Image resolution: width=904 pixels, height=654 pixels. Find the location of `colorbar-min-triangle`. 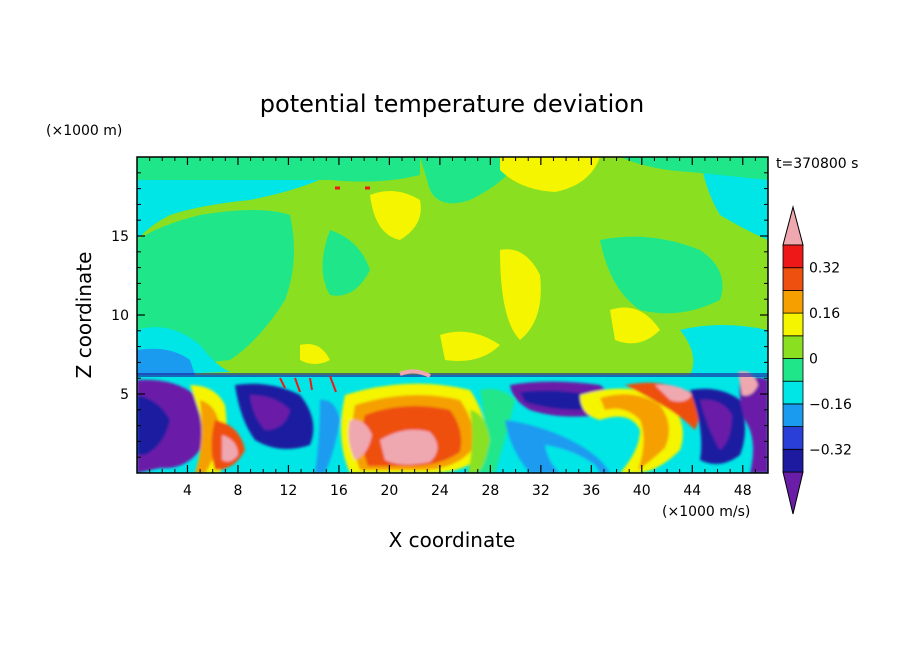

colorbar-min-triangle is located at coordinates (793, 493).